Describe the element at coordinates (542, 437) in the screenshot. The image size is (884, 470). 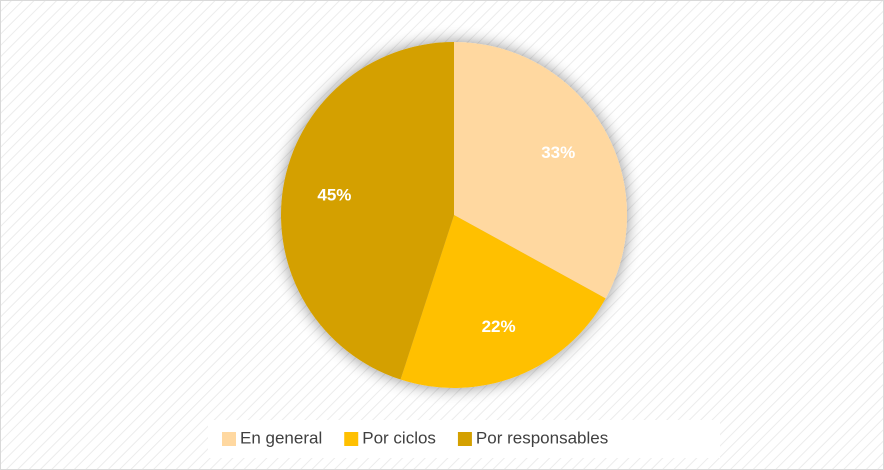
I see `legend-label: Por responsables` at that location.